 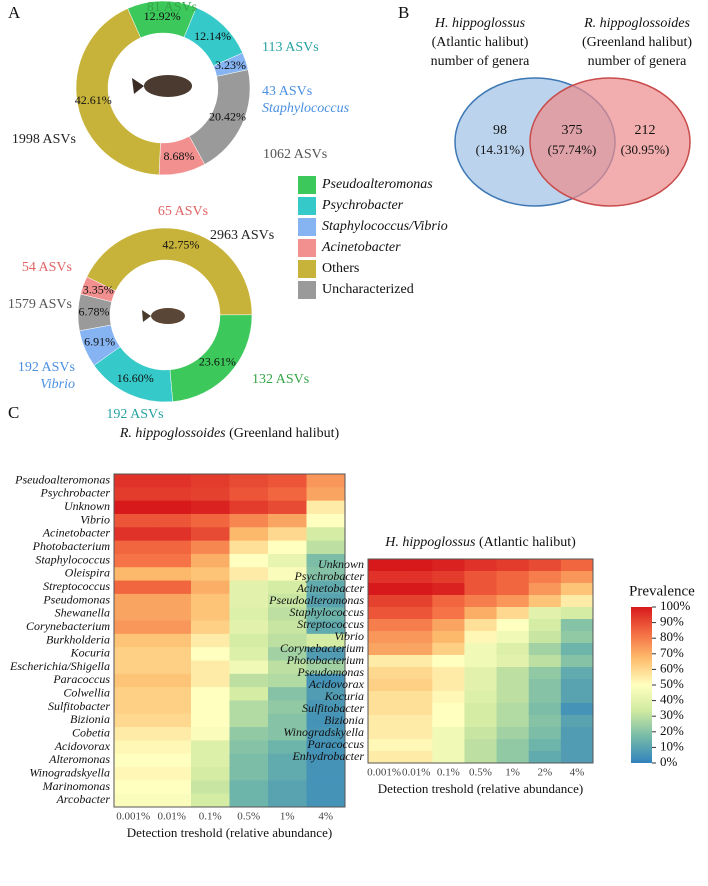 What do you see at coordinates (672, 636) in the screenshot?
I see `colorbar-tick-label: 80%` at bounding box center [672, 636].